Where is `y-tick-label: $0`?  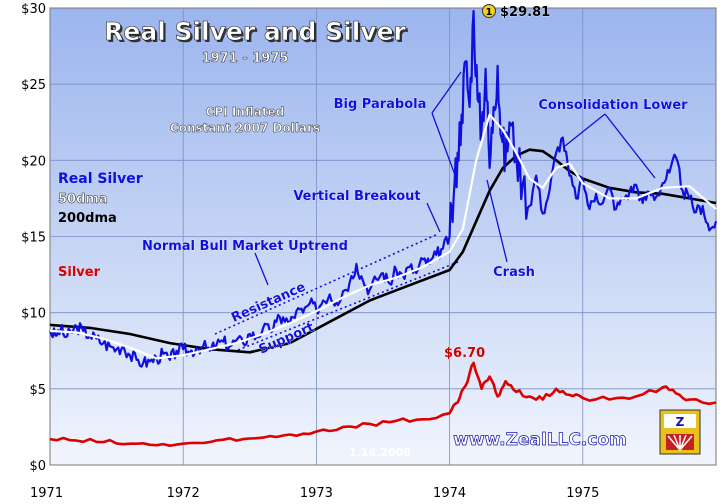 y-tick-label: $0 is located at coordinates (37, 466).